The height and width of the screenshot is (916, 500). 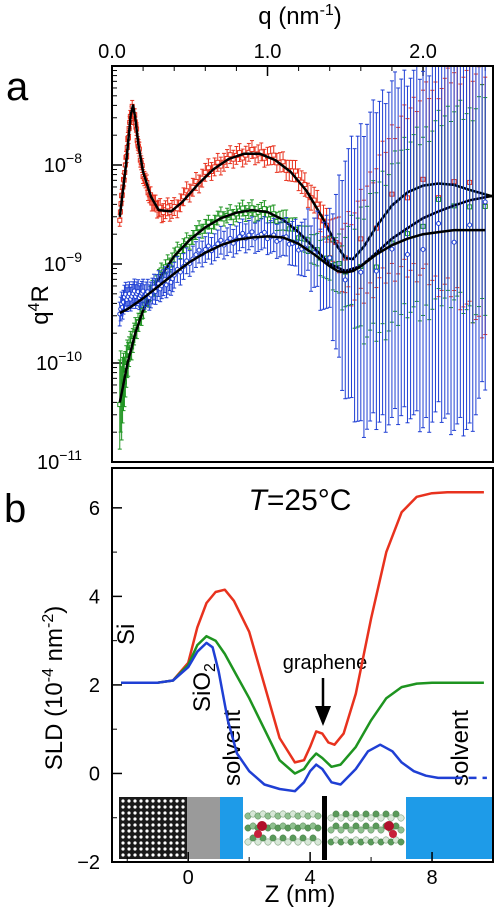 What do you see at coordinates (63, 163) in the screenshot?
I see `panel-a-y-tick-label: 10−8` at bounding box center [63, 163].